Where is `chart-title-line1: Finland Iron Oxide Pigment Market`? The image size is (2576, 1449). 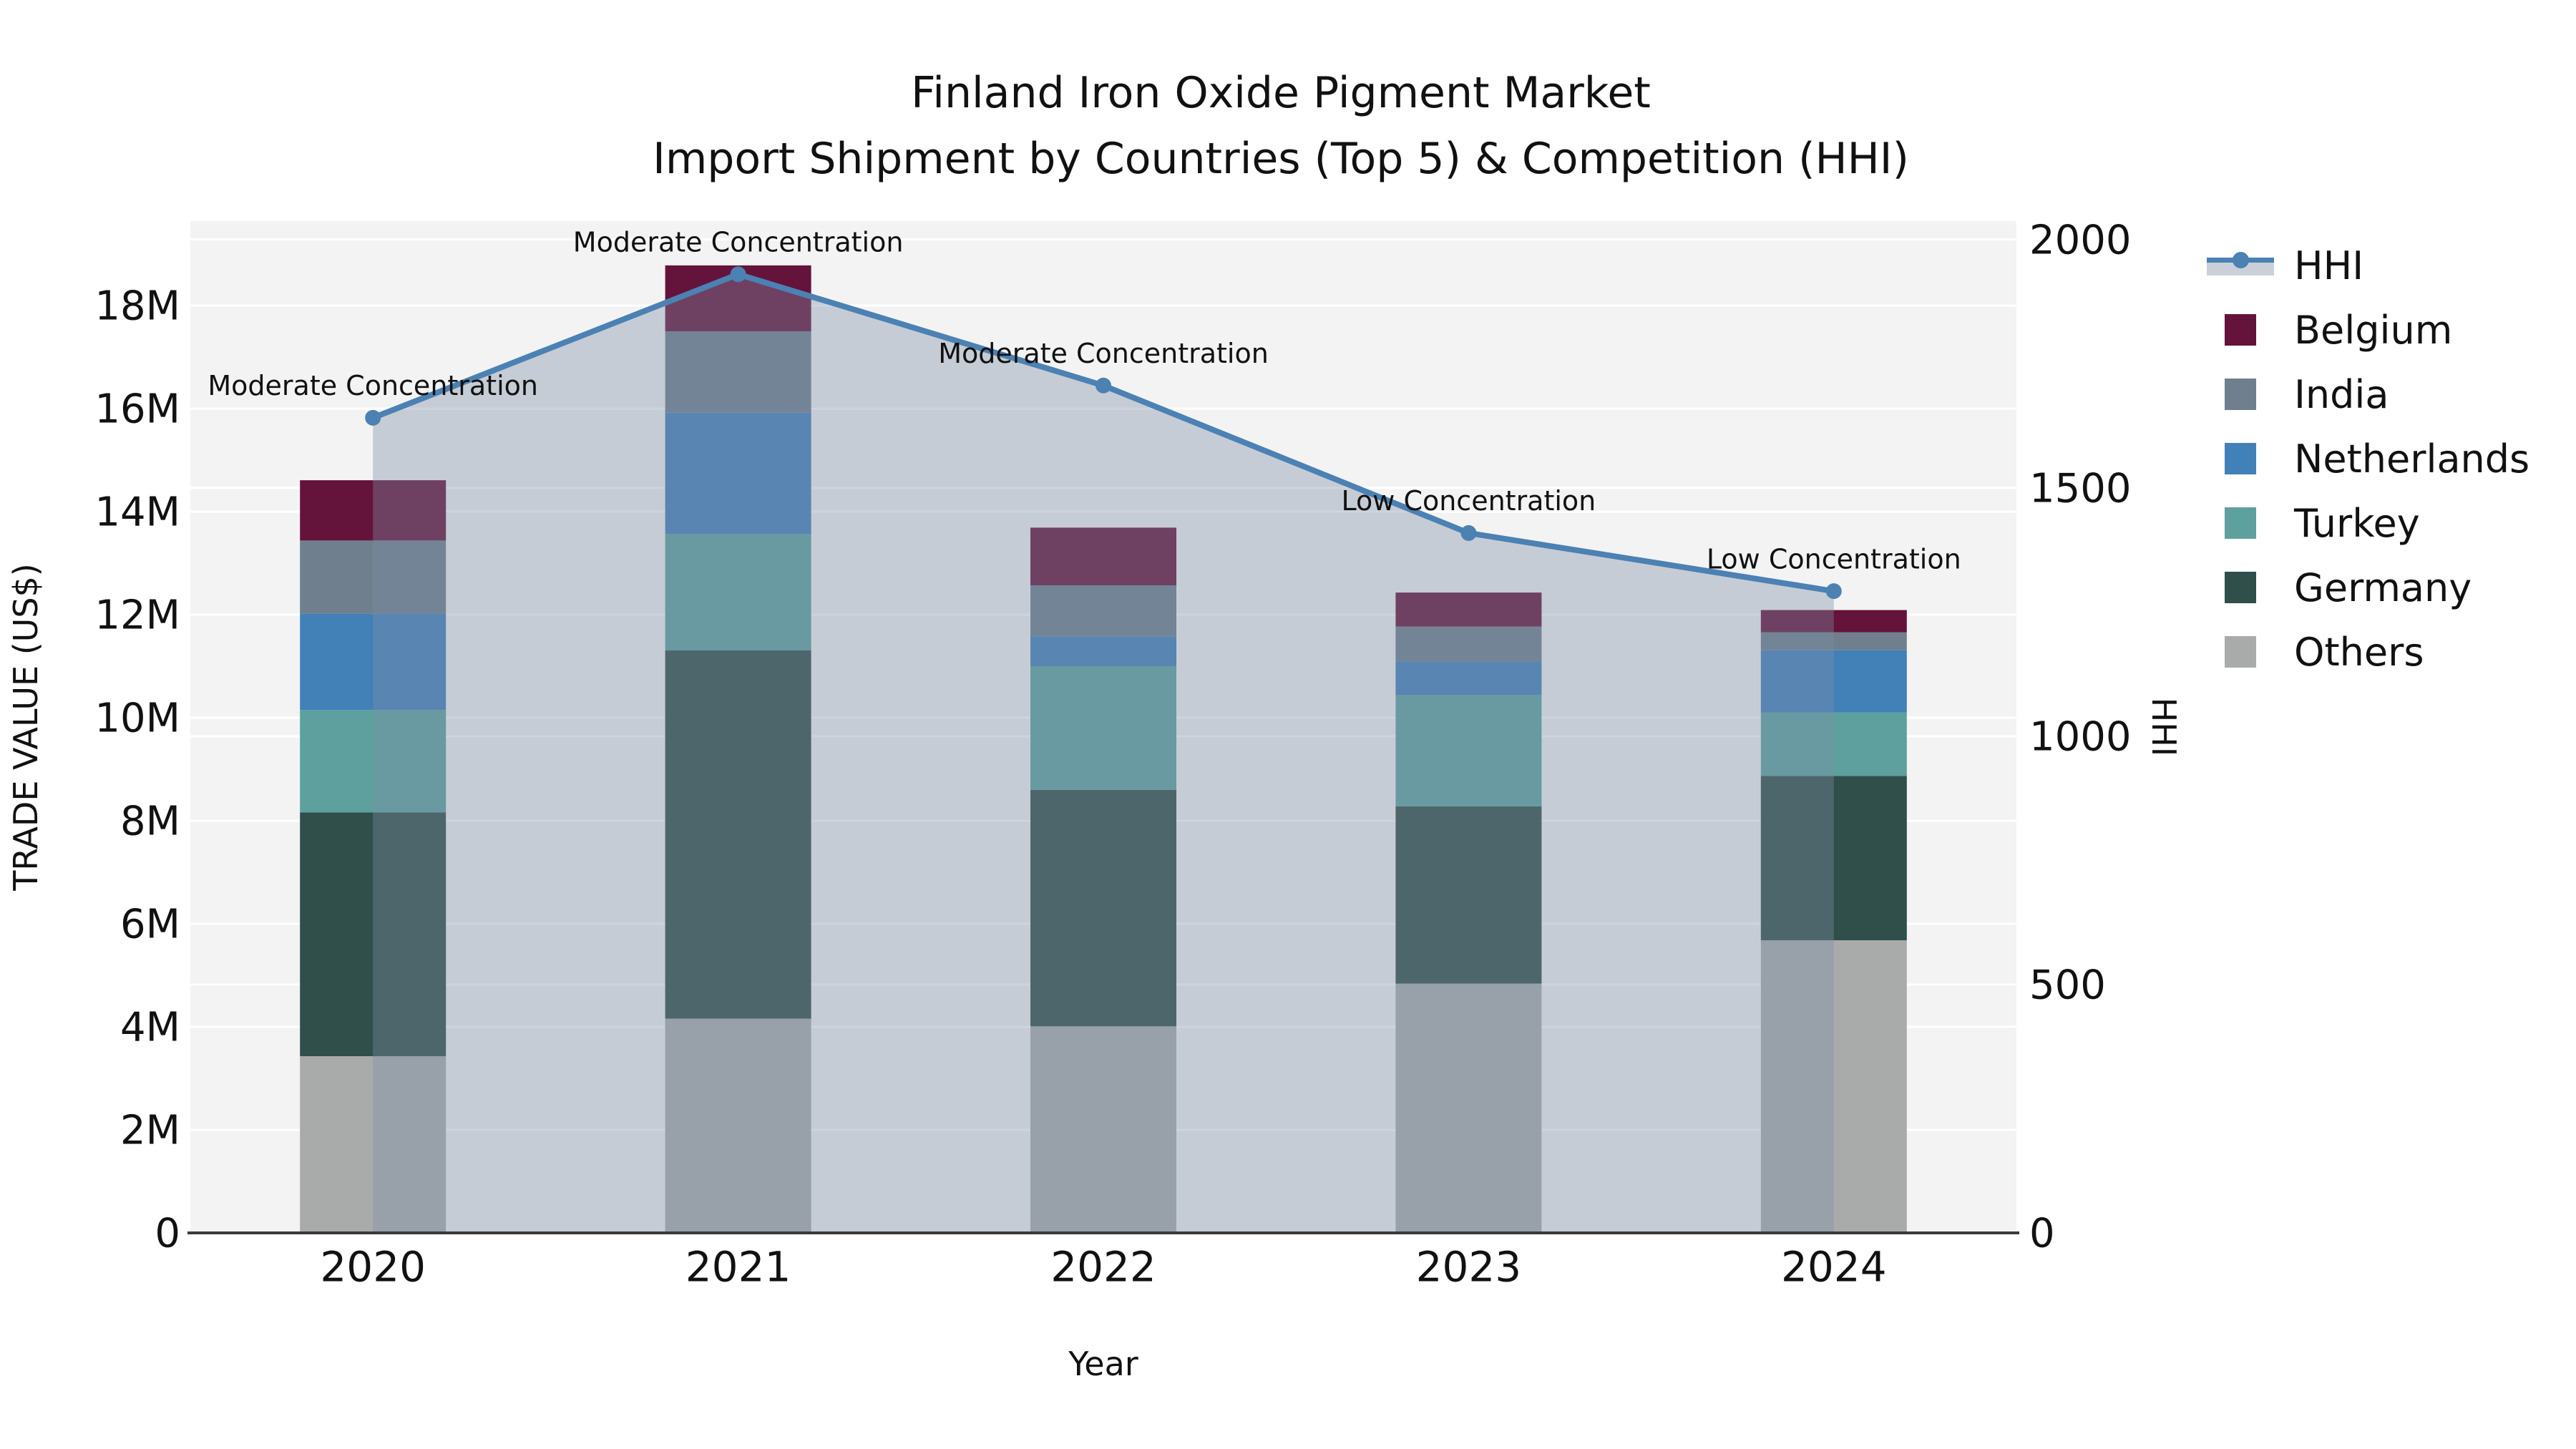 chart-title-line1: Finland Iron Oxide Pigment Market is located at coordinates (1281, 93).